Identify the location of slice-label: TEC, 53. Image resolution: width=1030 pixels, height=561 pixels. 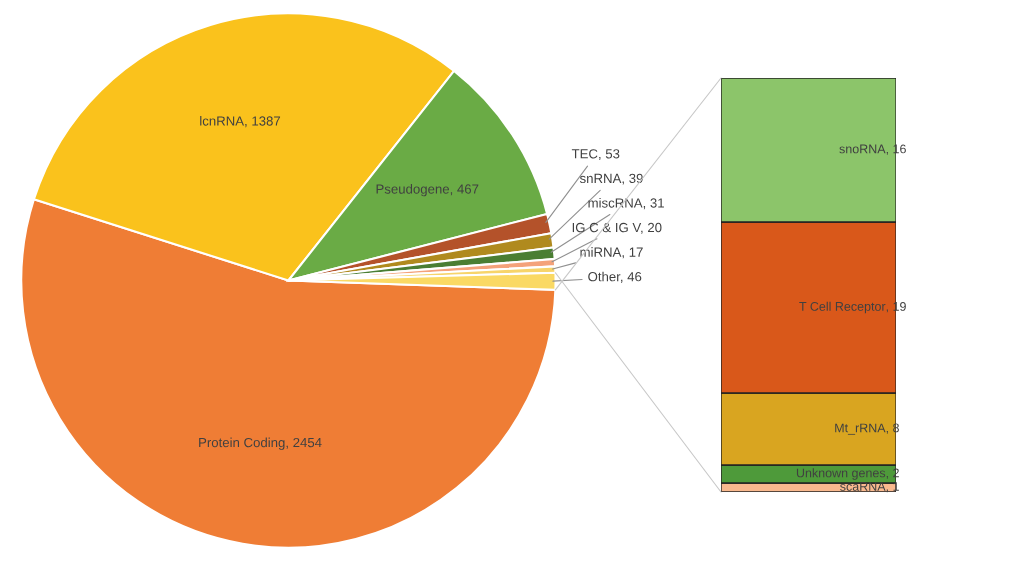
(595, 155).